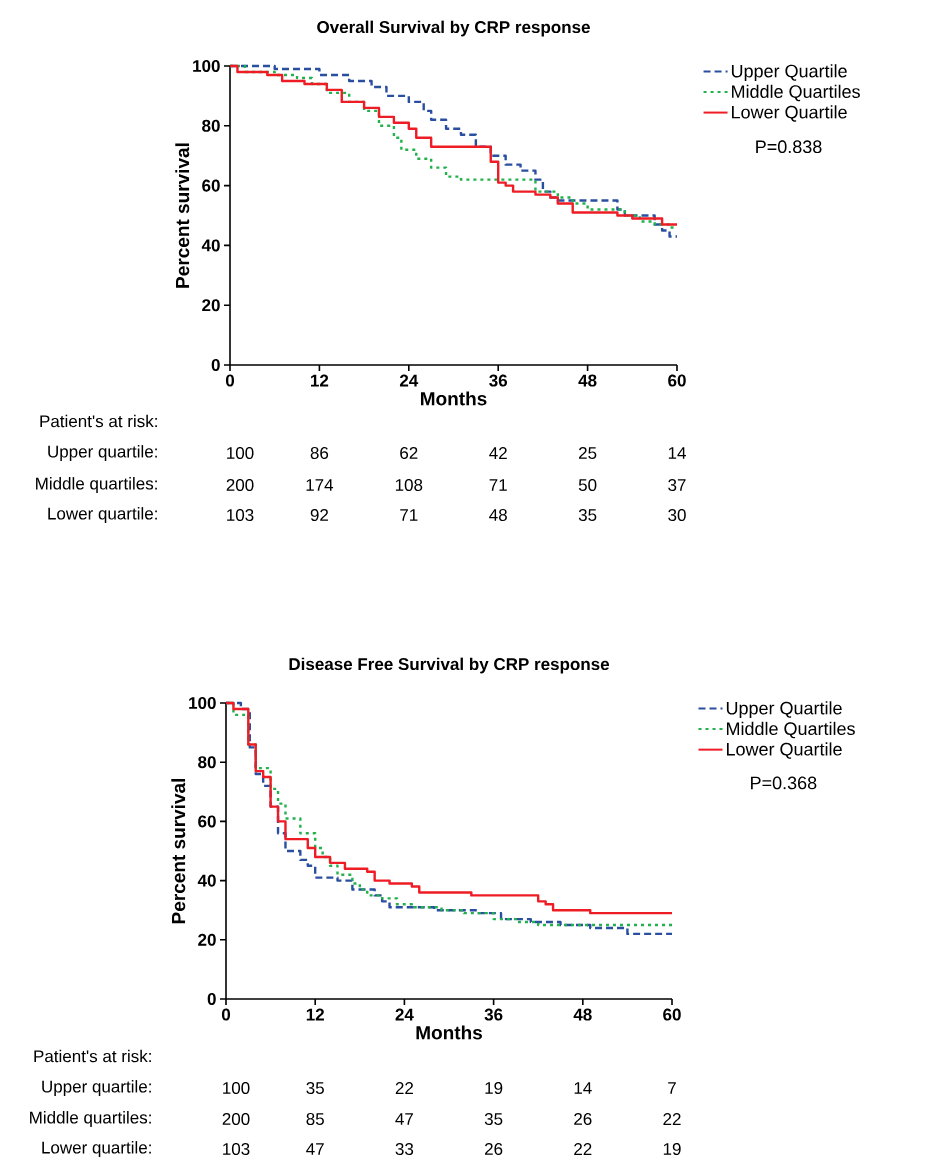 Image resolution: width=932 pixels, height=1159 pixels. What do you see at coordinates (677, 515) in the screenshot?
I see `text: 30` at bounding box center [677, 515].